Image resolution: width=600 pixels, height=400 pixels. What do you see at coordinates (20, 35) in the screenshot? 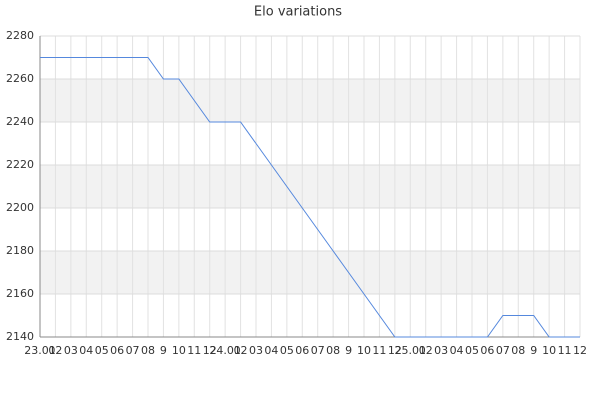
I see `y-tick-label: 2280` at bounding box center [20, 35].